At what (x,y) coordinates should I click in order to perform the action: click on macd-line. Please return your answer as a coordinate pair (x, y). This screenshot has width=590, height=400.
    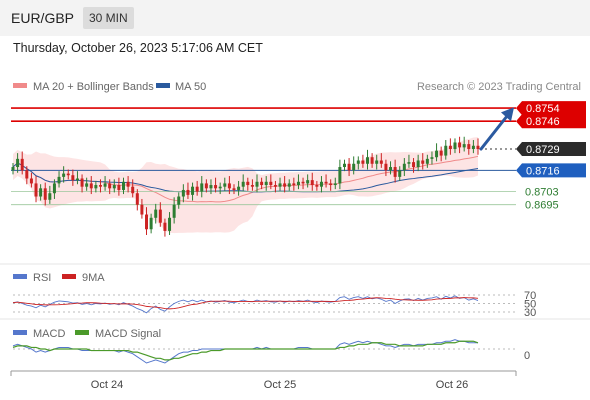
    Looking at the image, I should click on (245, 351).